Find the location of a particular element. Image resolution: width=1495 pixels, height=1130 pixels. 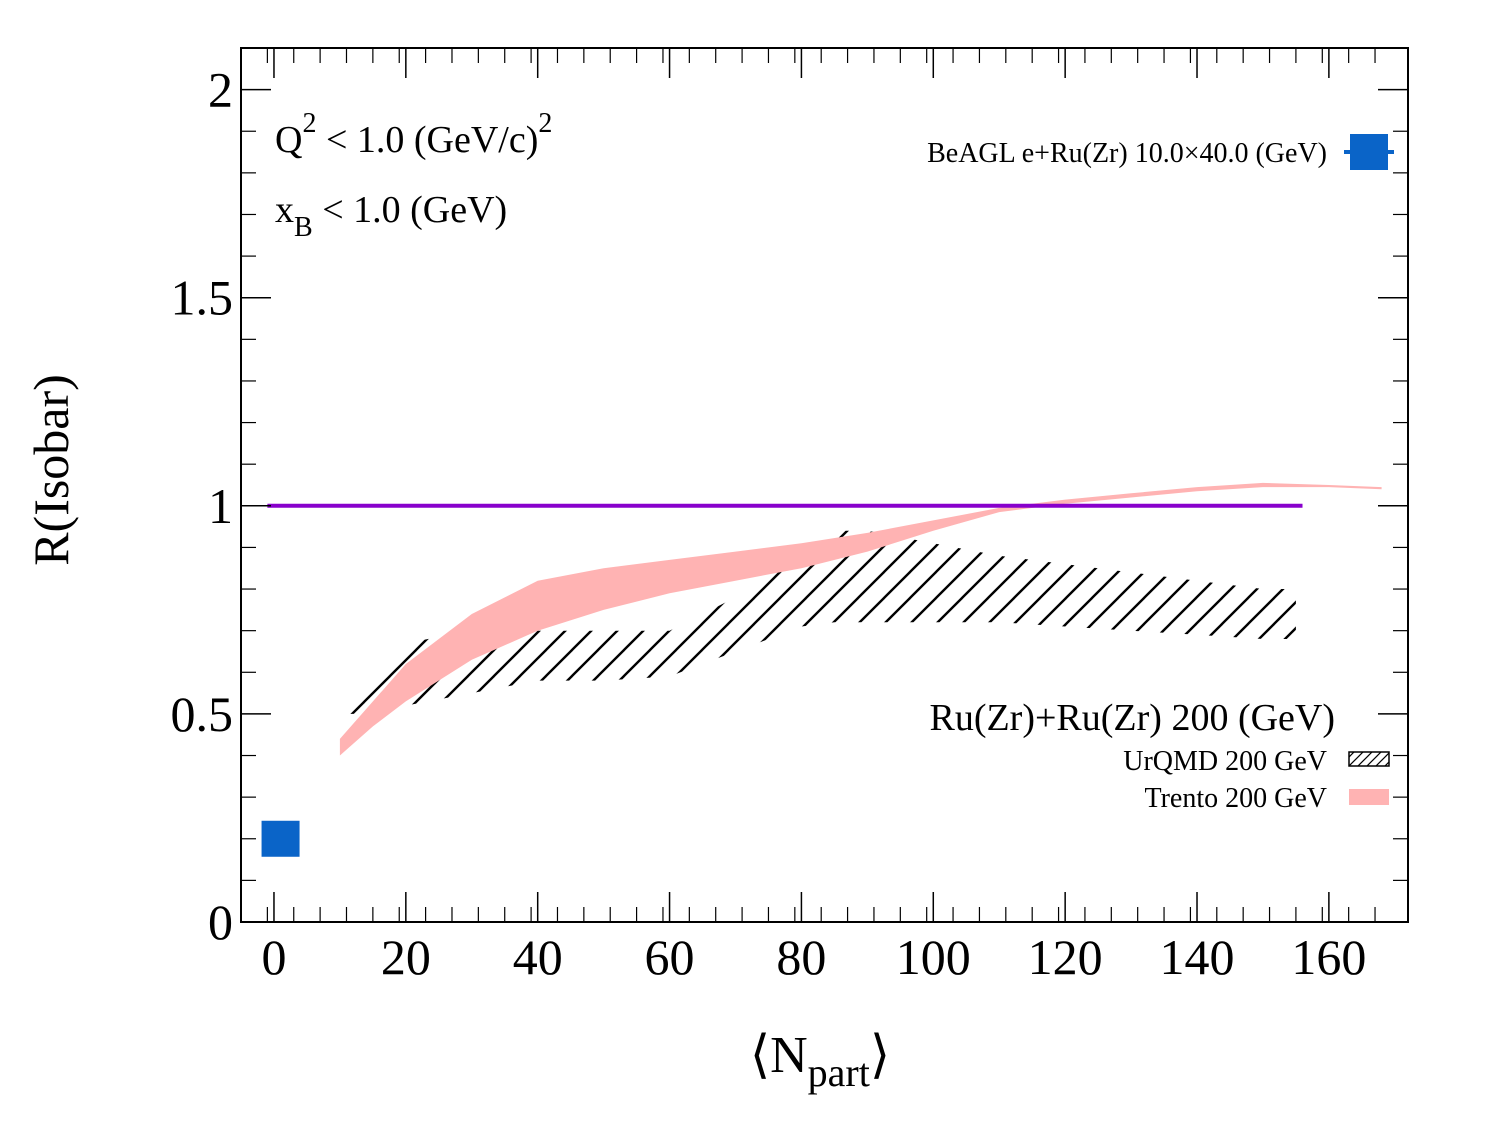

beagl-data-point is located at coordinates (280, 838).